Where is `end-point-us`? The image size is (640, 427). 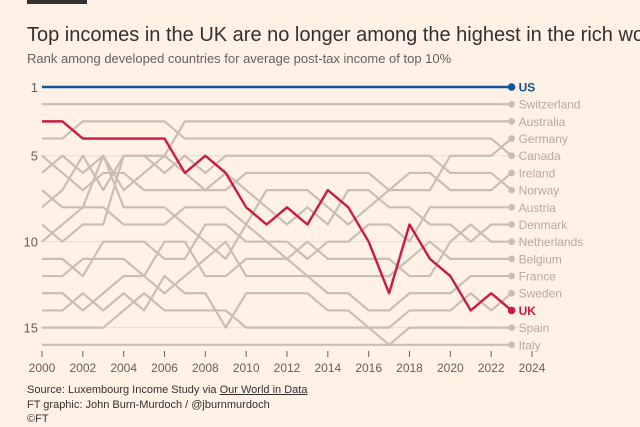 end-point-us is located at coordinates (511, 87).